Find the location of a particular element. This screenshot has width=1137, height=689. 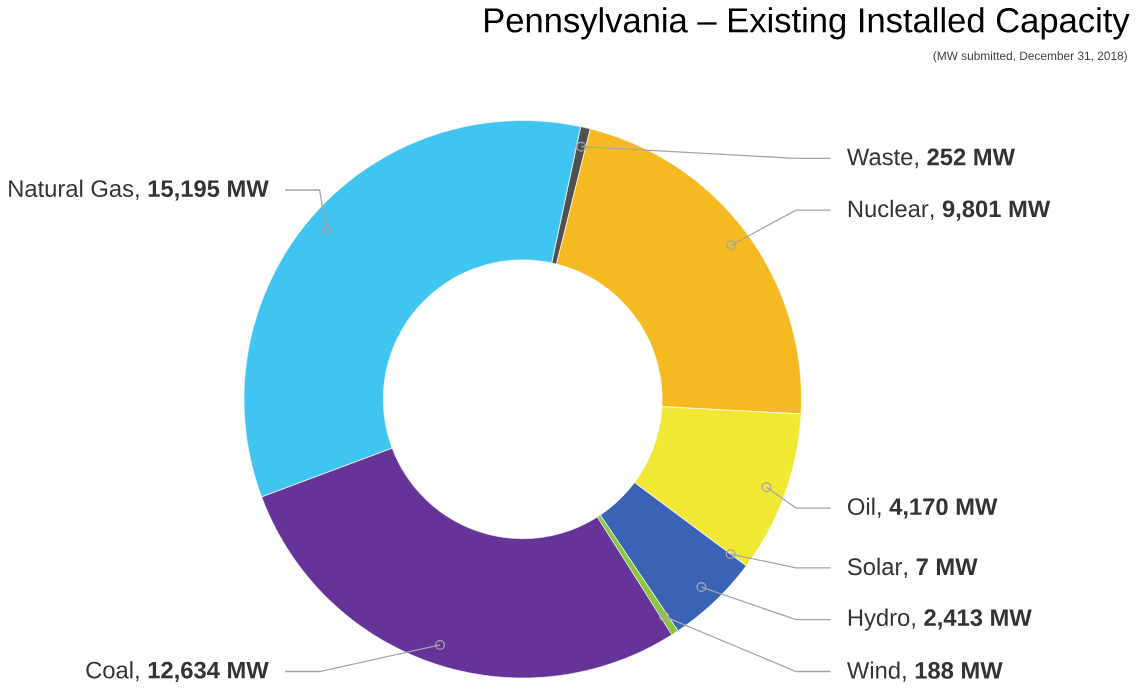

data-label: , 9,801 MW is located at coordinates (990, 210).